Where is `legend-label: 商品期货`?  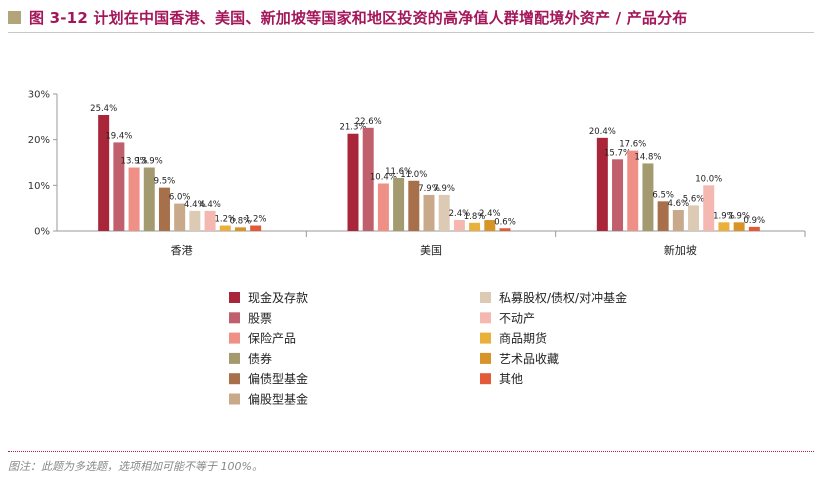
legend-label: 商品期货 is located at coordinates (523, 338).